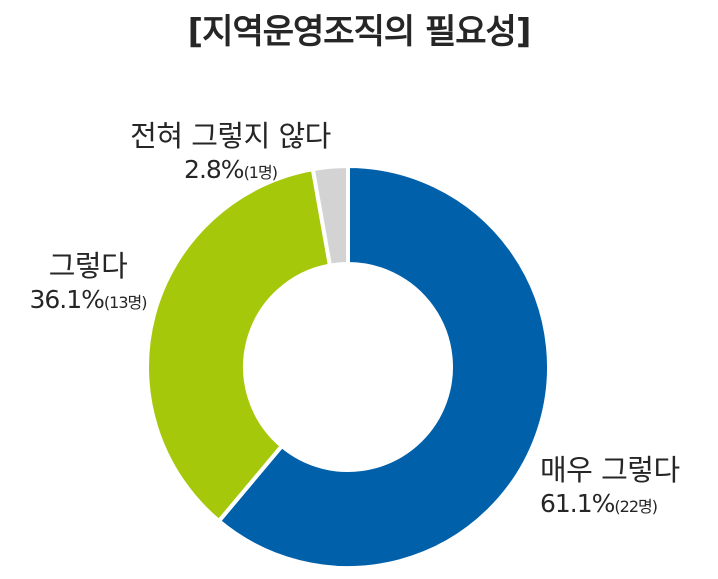  What do you see at coordinates (88, 266) in the screenshot?
I see `slice-label-name: 그렇다` at bounding box center [88, 266].